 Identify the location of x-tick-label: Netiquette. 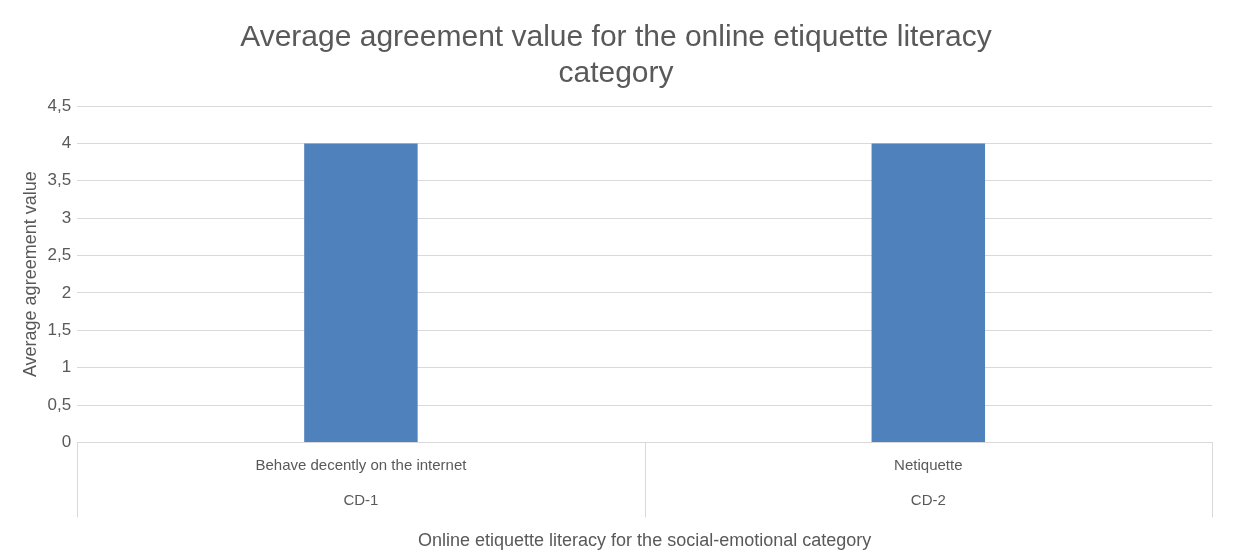
(928, 464).